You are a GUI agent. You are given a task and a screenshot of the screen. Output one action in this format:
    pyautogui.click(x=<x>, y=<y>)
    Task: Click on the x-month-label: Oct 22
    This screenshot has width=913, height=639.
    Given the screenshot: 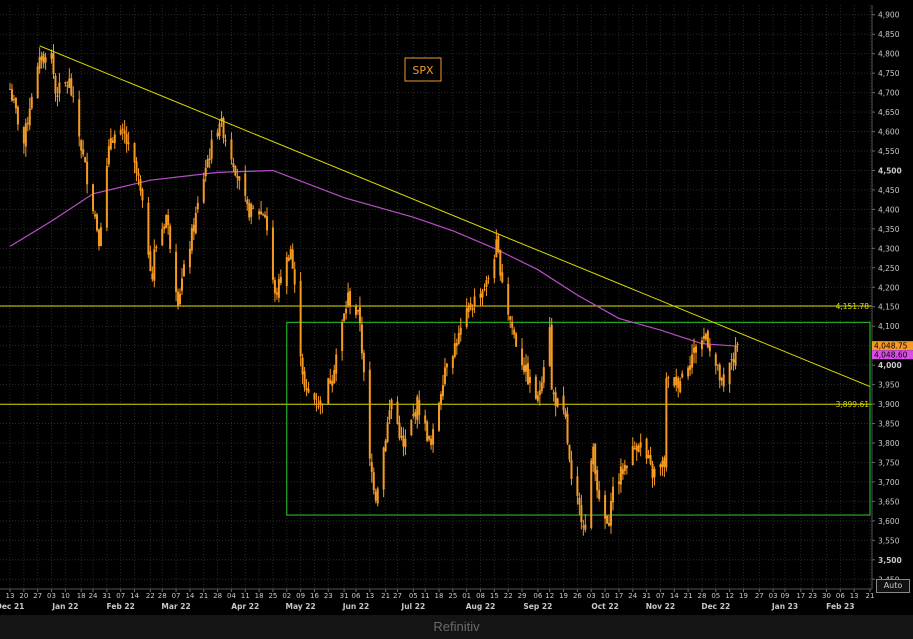 What is the action you would take?
    pyautogui.click(x=604, y=606)
    